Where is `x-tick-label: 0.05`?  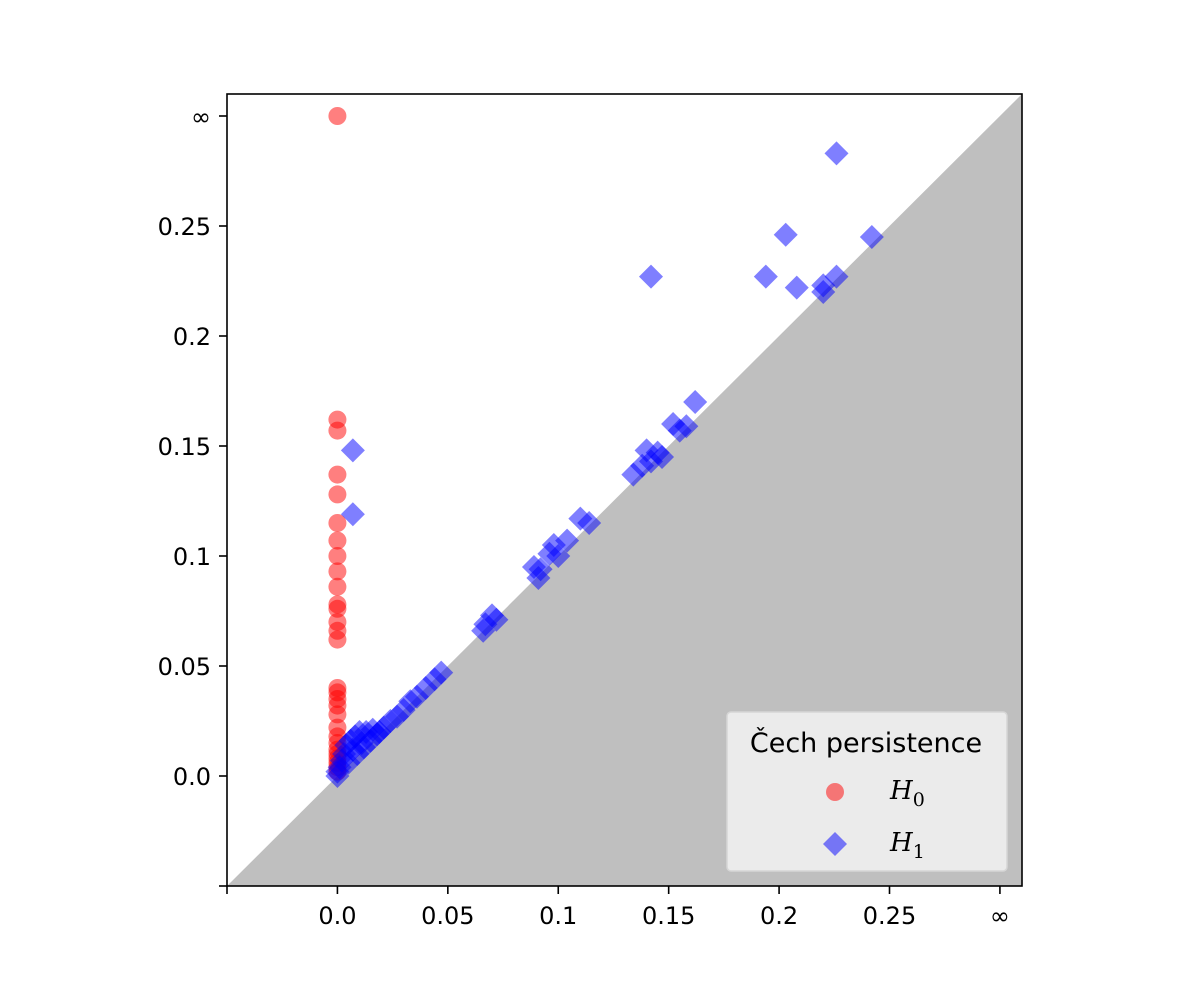 x-tick-label: 0.05 is located at coordinates (447, 916).